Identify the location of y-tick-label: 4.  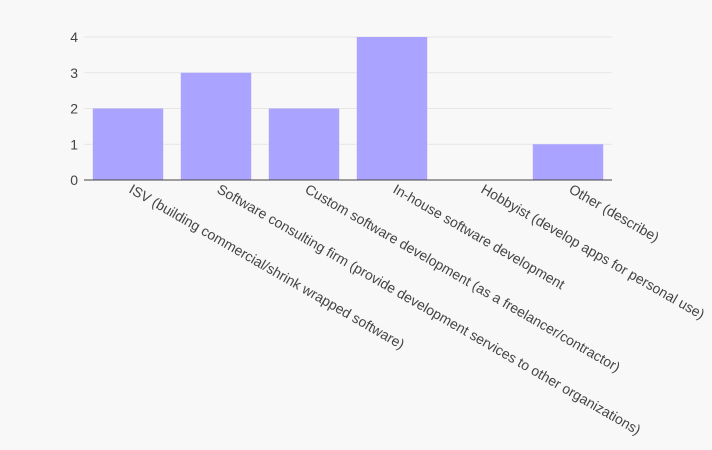
(74, 37).